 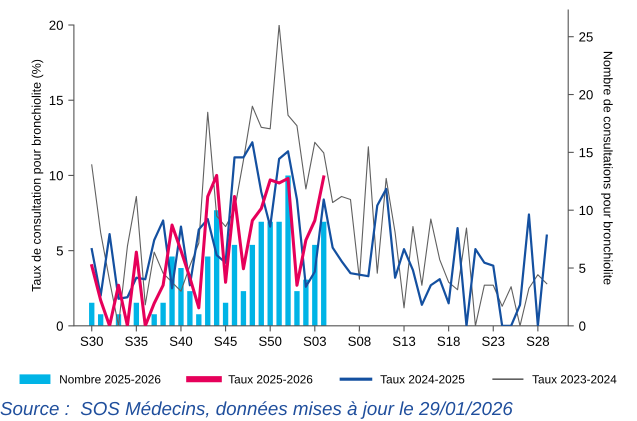 I want to click on y-tick-label: 20, so click(x=56, y=25).